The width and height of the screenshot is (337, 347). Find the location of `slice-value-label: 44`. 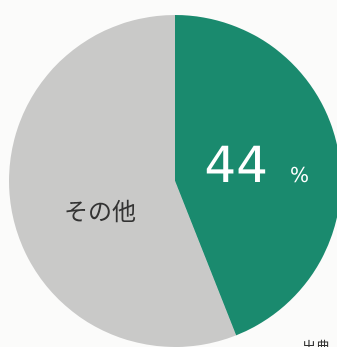

slice-value-label: 44 is located at coordinates (236, 165).